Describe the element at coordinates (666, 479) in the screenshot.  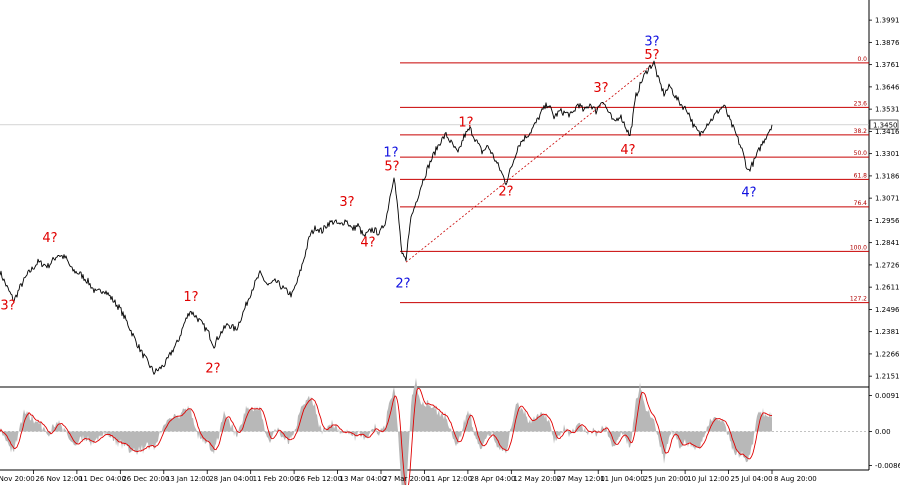
I see `time-tick-label: 25 Jun 20:00` at that location.